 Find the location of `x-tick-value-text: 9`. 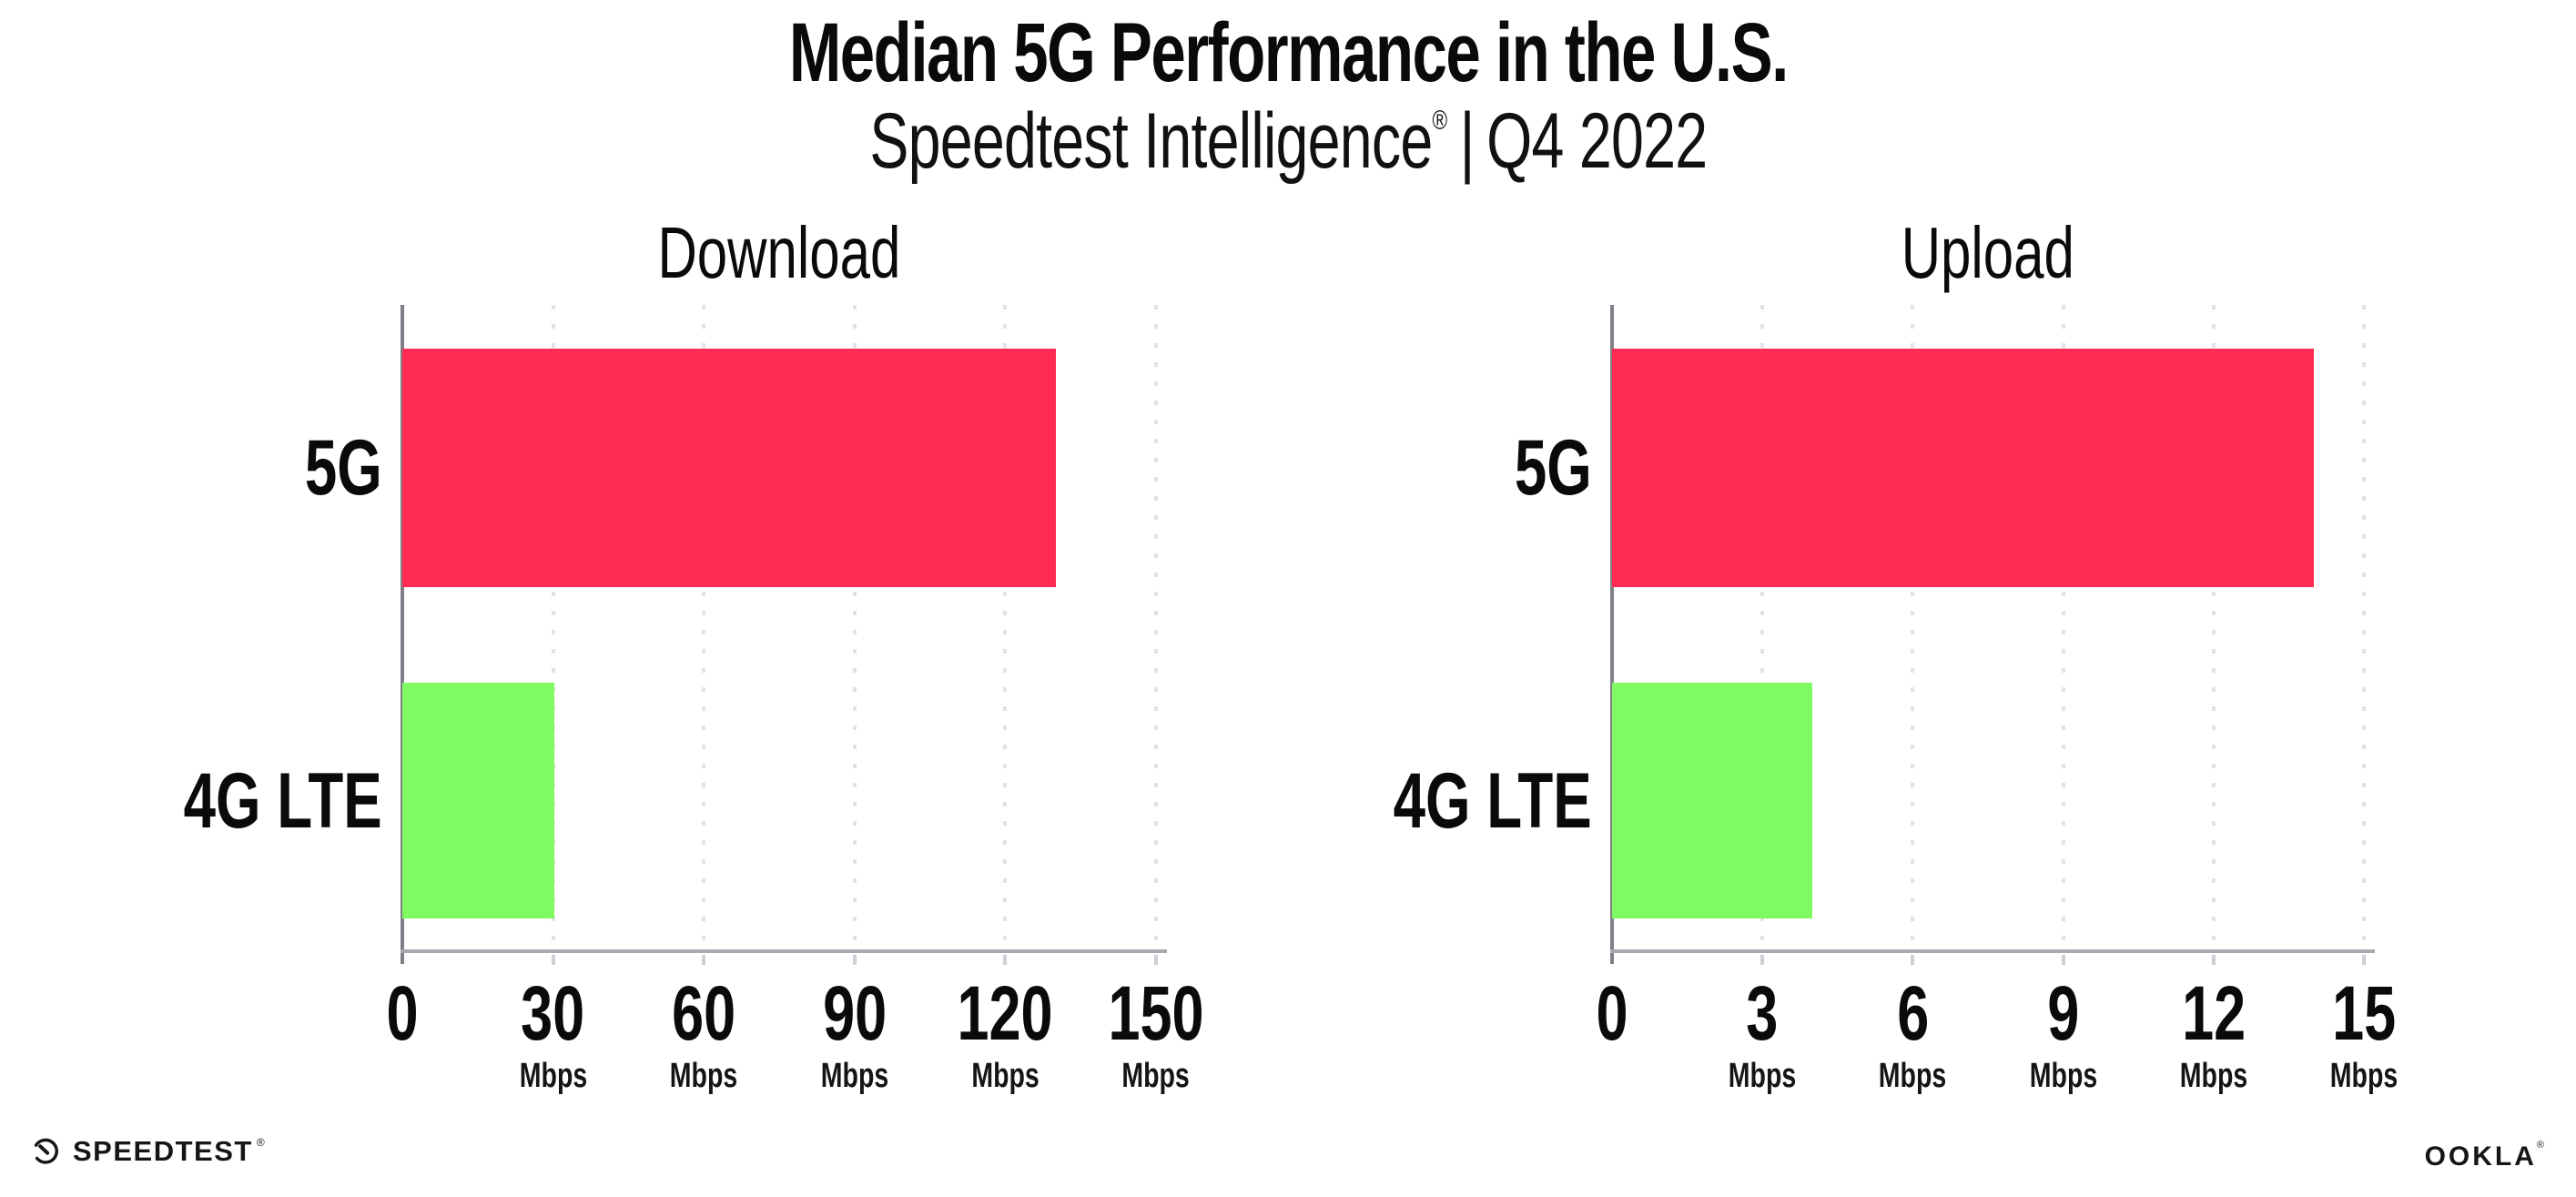

x-tick-value-text: 9 is located at coordinates (2063, 1013).